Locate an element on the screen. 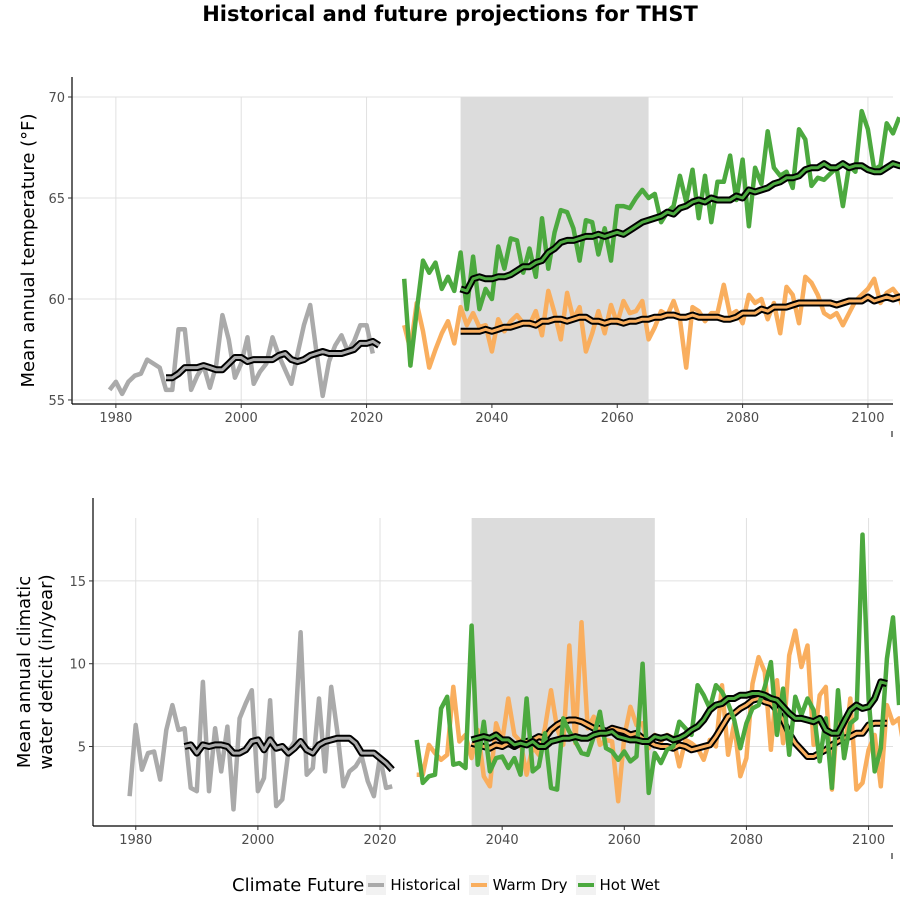  legend-swatch-historical is located at coordinates (376, 885).